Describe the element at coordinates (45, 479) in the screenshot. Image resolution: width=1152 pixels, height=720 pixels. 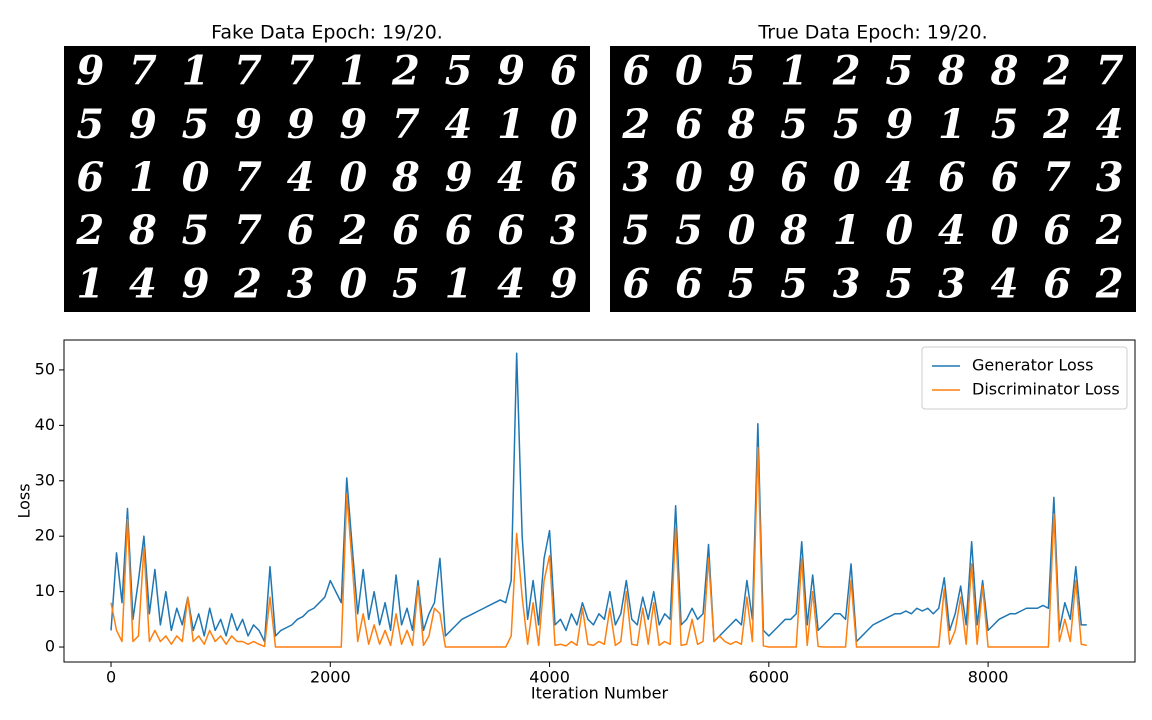
I see `y-tick-label: 30` at that location.